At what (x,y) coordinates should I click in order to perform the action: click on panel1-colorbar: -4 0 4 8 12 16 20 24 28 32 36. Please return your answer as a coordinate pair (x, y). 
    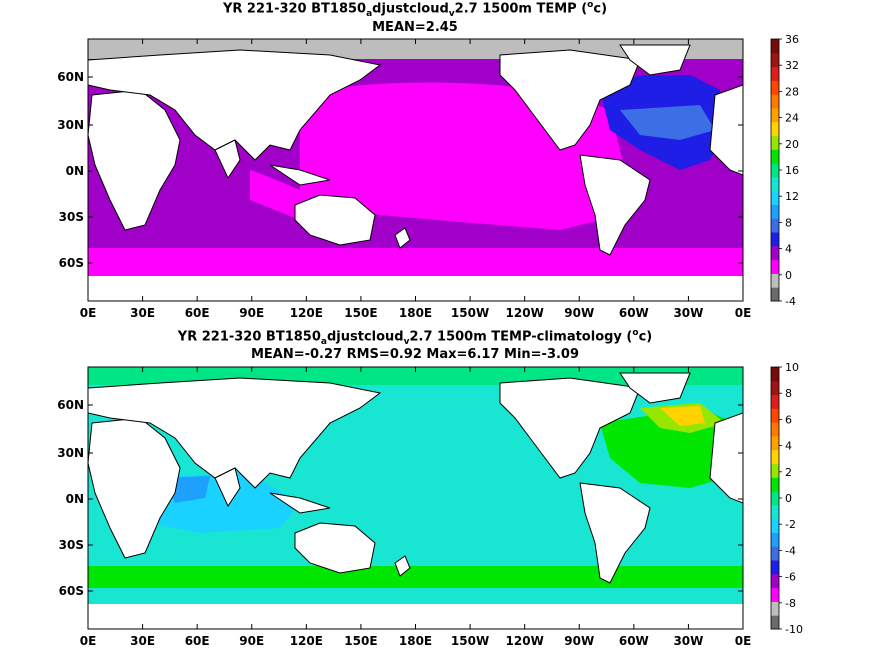
    Looking at the image, I should click on (784, 170).